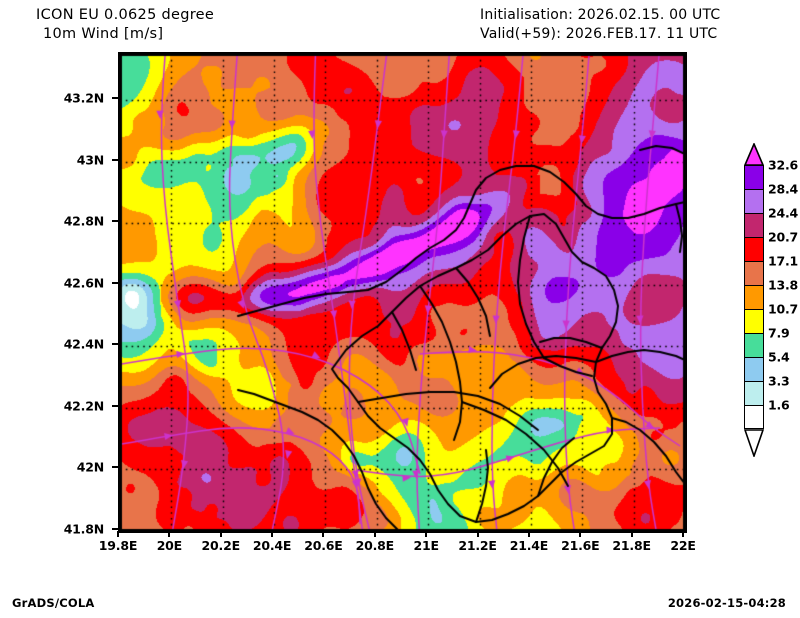 The width and height of the screenshot is (800, 618). I want to click on colorbar-tick-label: 7.9, so click(779, 333).